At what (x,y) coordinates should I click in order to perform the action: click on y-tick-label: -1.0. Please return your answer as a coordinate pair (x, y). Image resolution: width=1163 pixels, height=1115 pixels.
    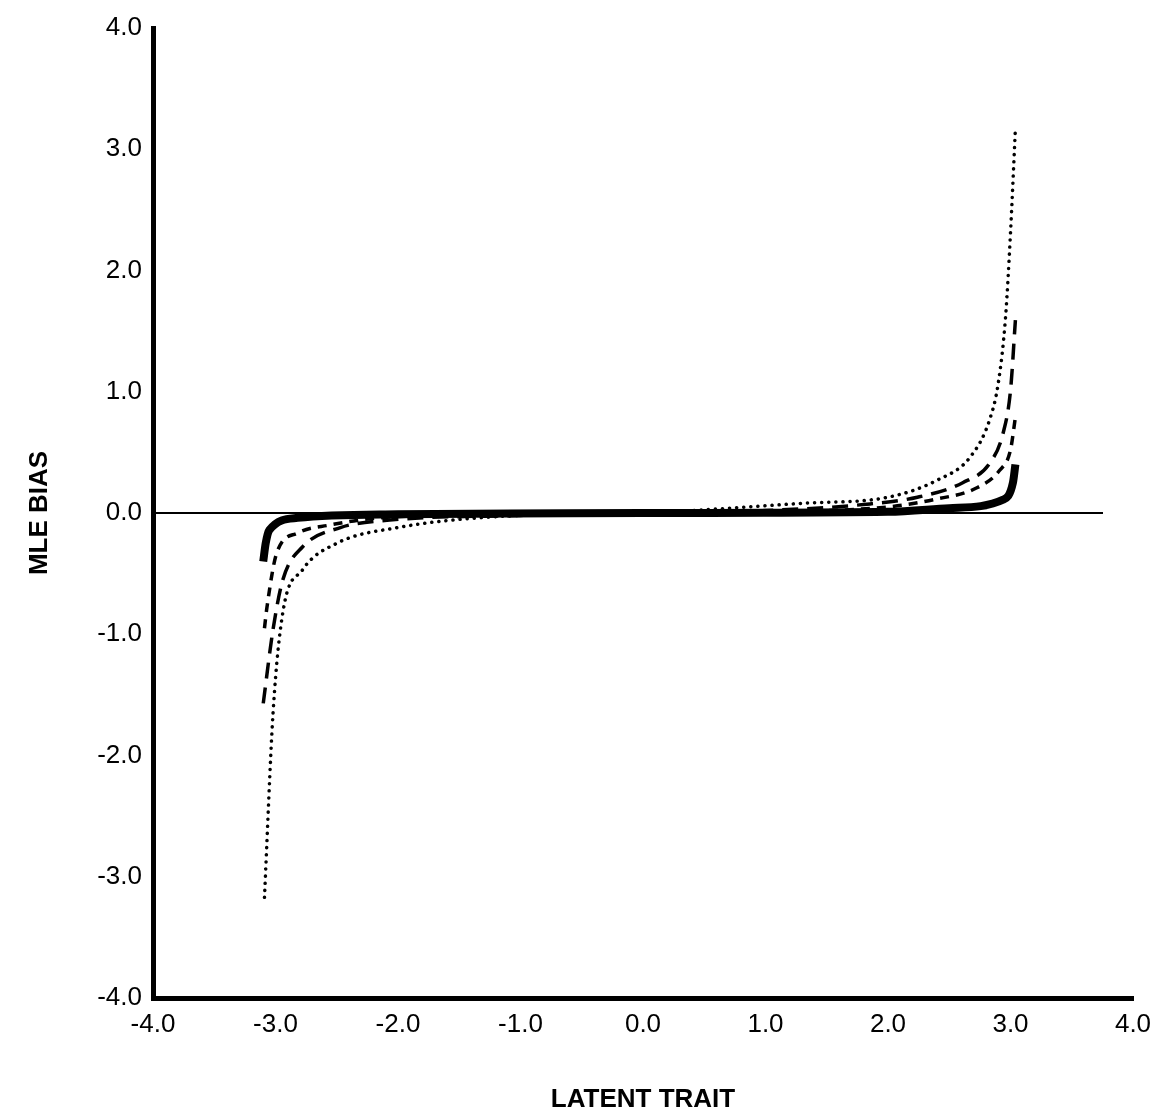
    Looking at the image, I should click on (119, 632).